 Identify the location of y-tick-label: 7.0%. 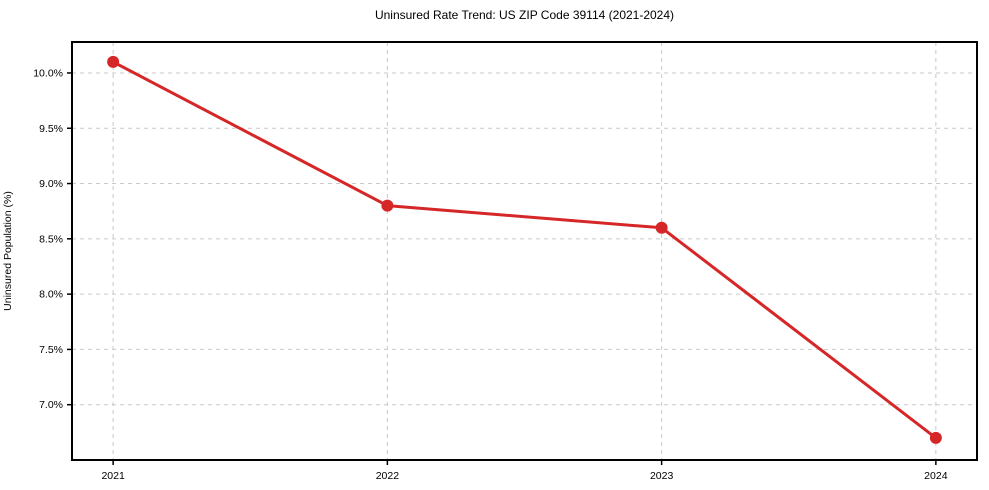
(51, 405).